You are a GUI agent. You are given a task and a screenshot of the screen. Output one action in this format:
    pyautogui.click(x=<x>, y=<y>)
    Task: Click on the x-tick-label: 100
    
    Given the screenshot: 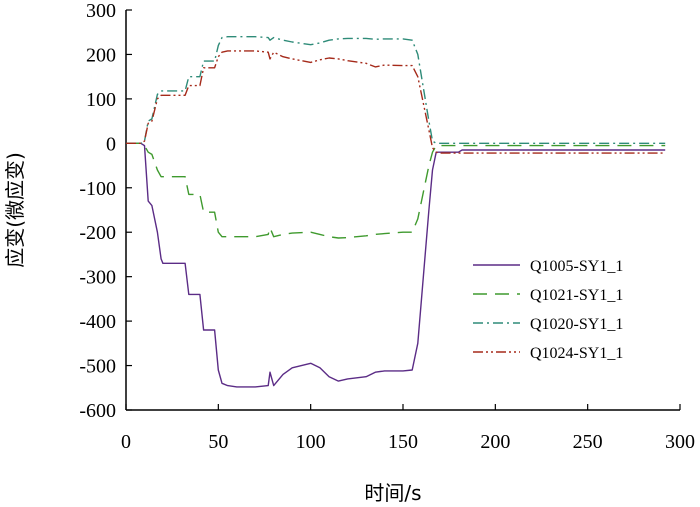 What is the action you would take?
    pyautogui.click(x=311, y=442)
    